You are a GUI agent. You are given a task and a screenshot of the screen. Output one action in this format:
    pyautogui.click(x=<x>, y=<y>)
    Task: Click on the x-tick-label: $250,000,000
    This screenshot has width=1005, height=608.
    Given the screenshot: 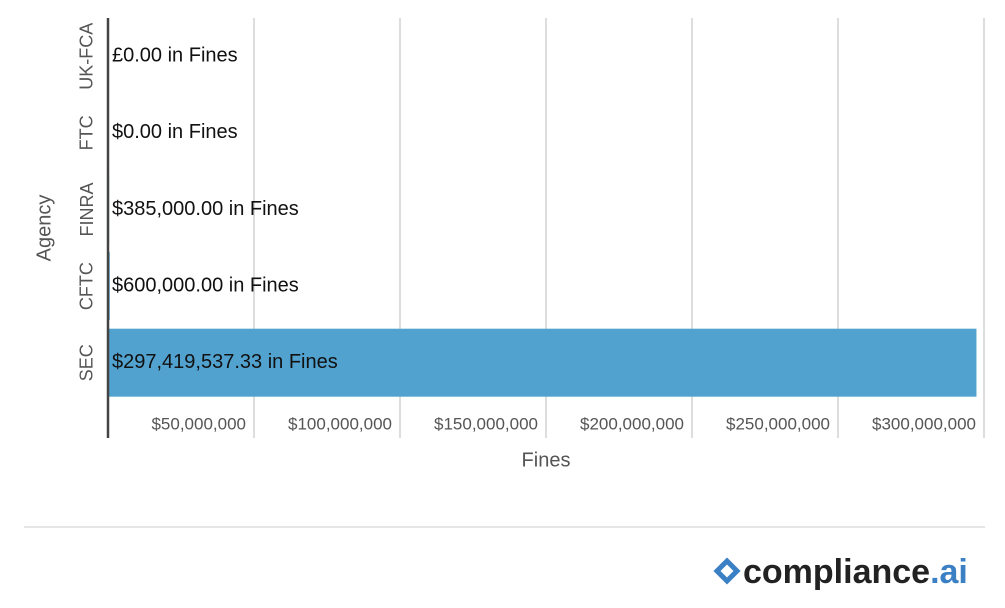 What is the action you would take?
    pyautogui.click(x=778, y=423)
    